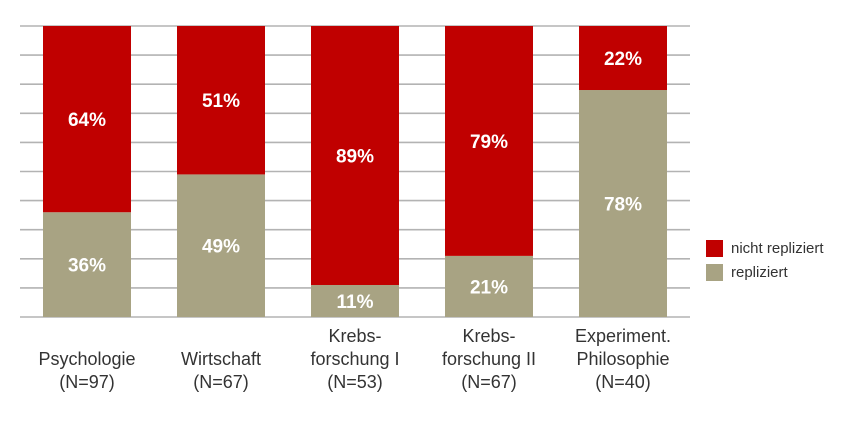  I want to click on data-label: 51%, so click(221, 101).